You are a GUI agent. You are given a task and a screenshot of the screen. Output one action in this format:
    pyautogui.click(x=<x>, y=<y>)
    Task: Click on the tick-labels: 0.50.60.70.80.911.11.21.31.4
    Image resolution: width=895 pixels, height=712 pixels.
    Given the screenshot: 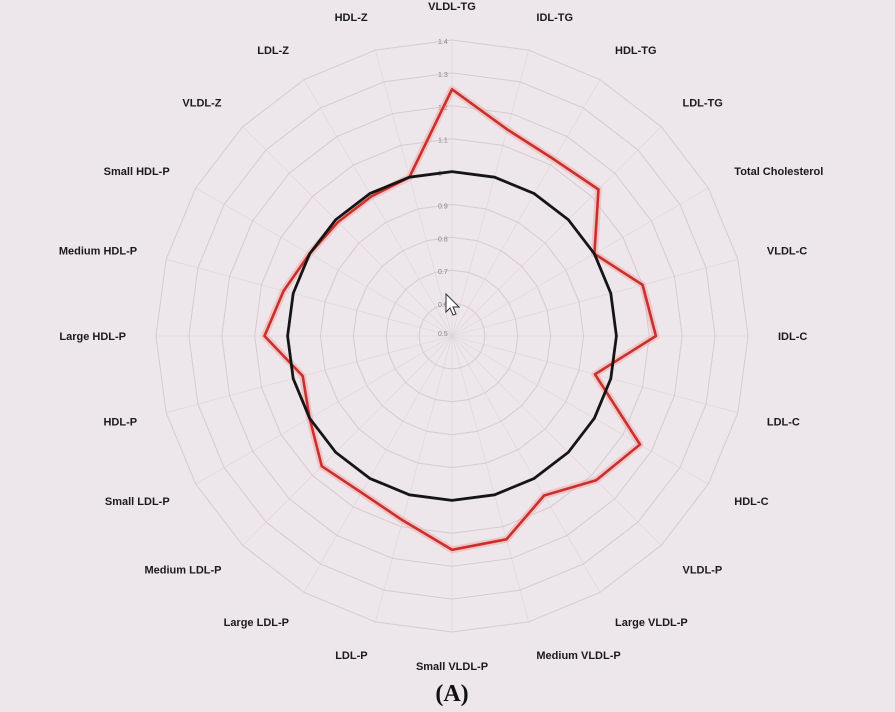 What is the action you would take?
    pyautogui.click(x=443, y=188)
    